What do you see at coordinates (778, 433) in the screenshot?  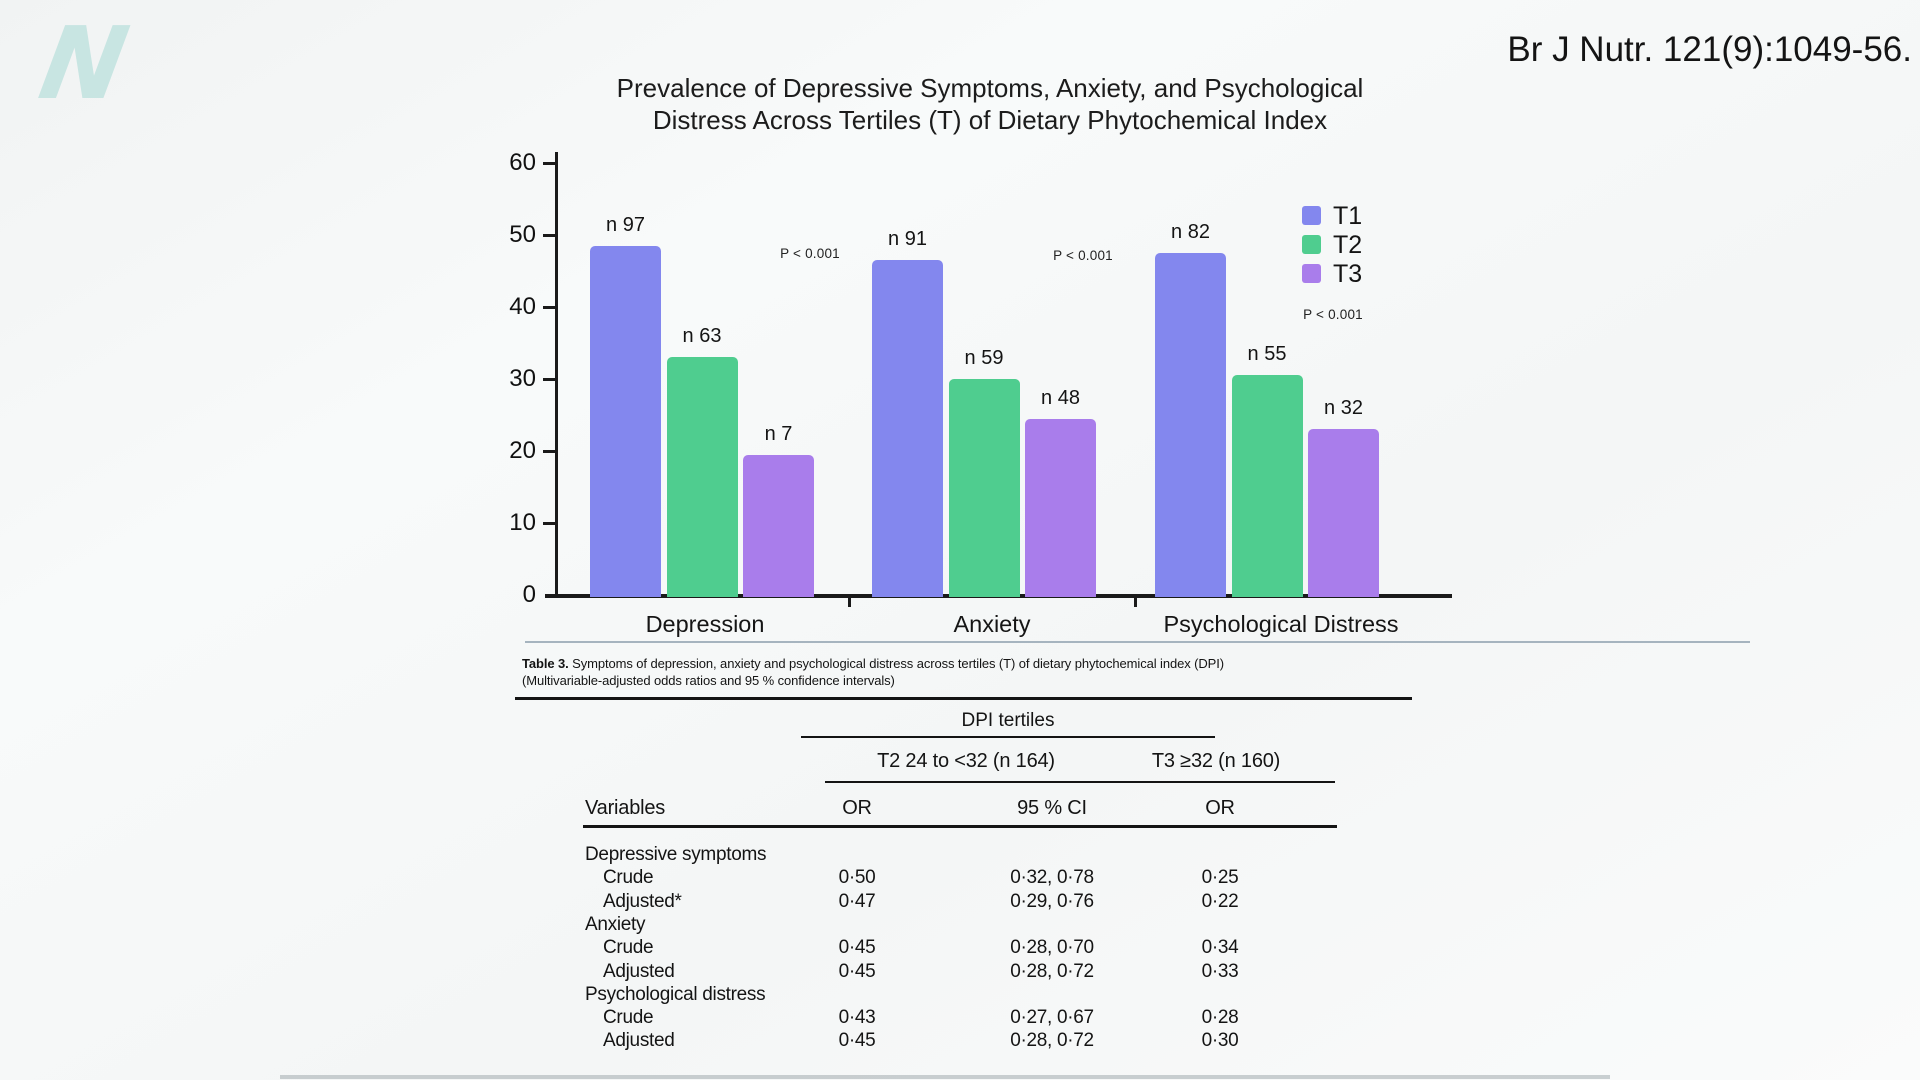 I see `bar-count-label: n 7` at bounding box center [778, 433].